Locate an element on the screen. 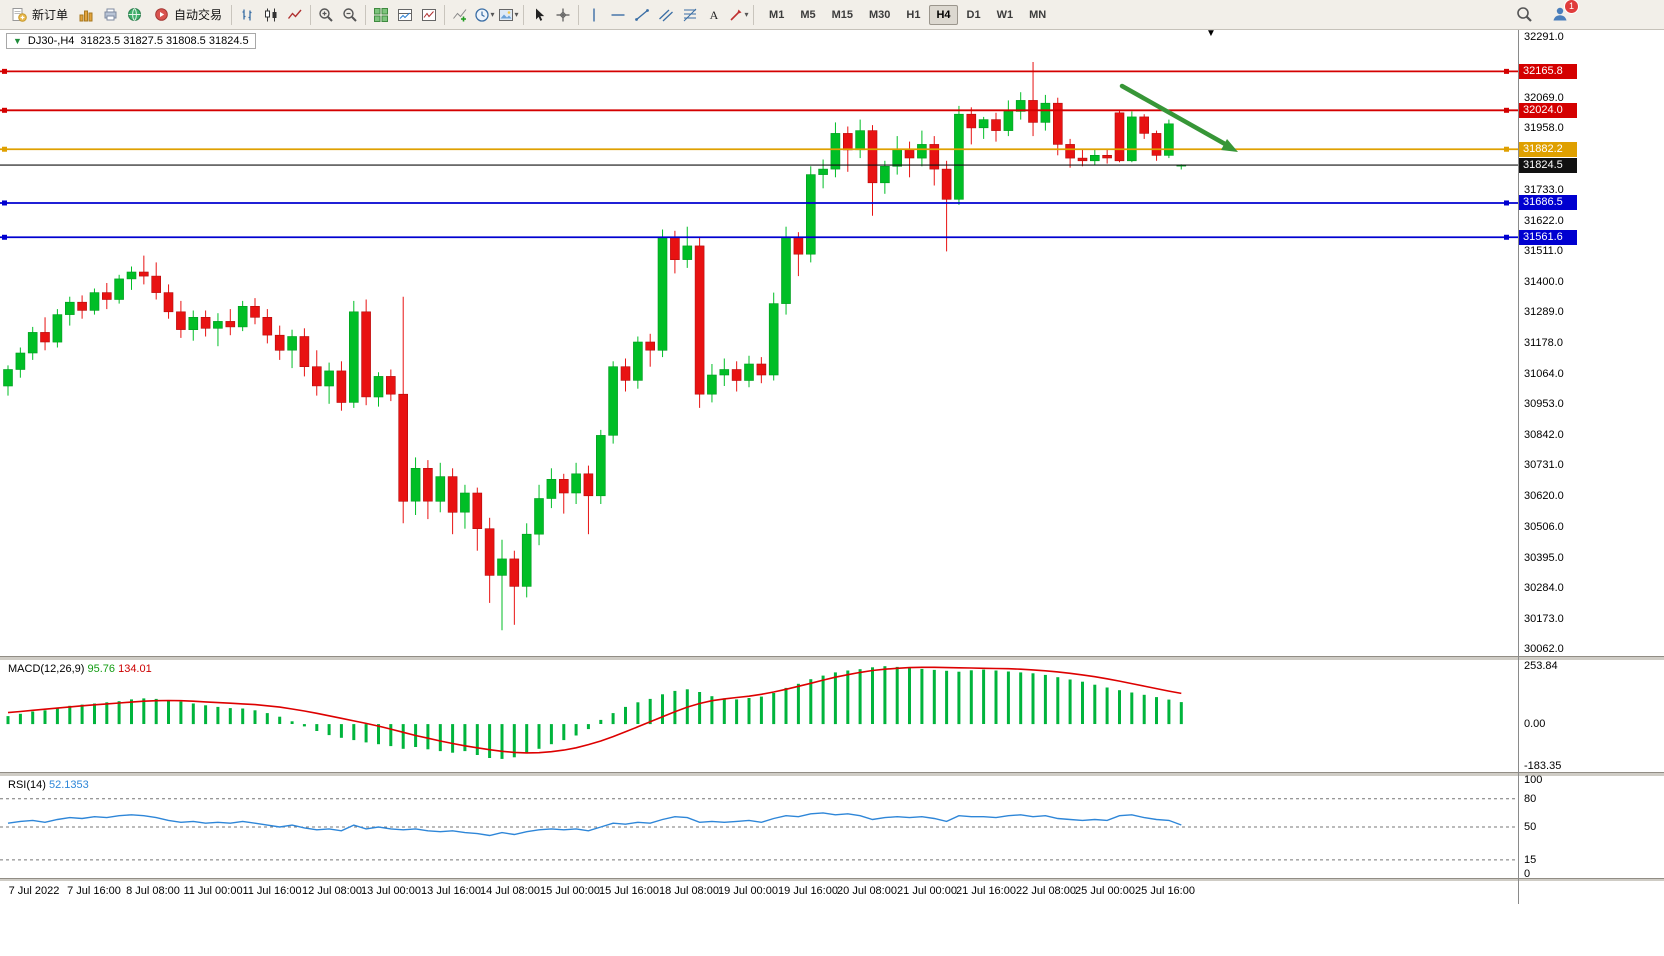 Image resolution: width=1664 pixels, height=956 pixels. timeframe-m1-button: M1 is located at coordinates (777, 14).